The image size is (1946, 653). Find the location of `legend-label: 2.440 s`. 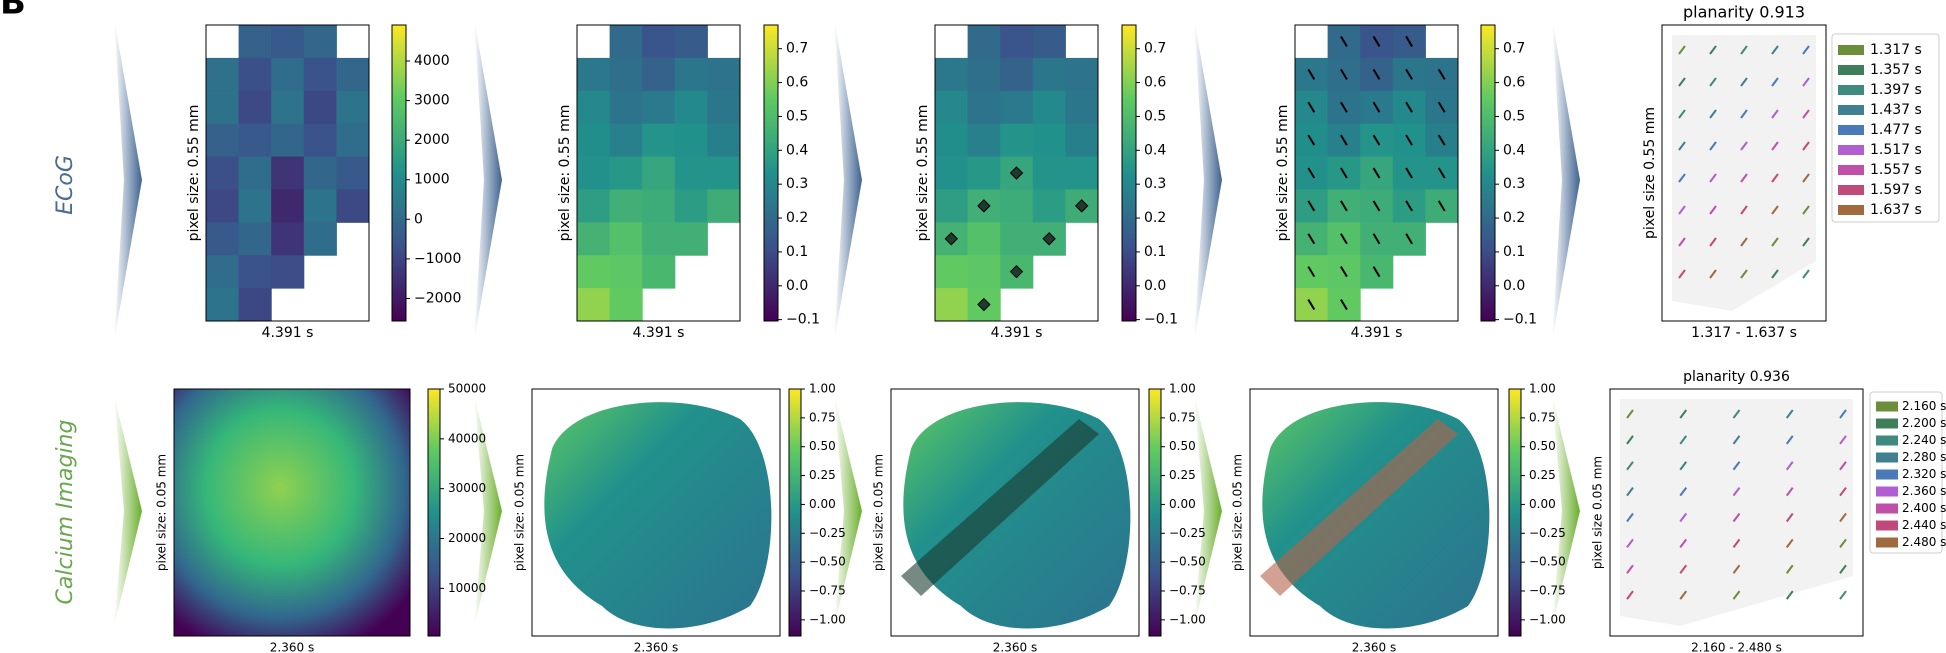

legend-label: 2.440 s is located at coordinates (1924, 525).